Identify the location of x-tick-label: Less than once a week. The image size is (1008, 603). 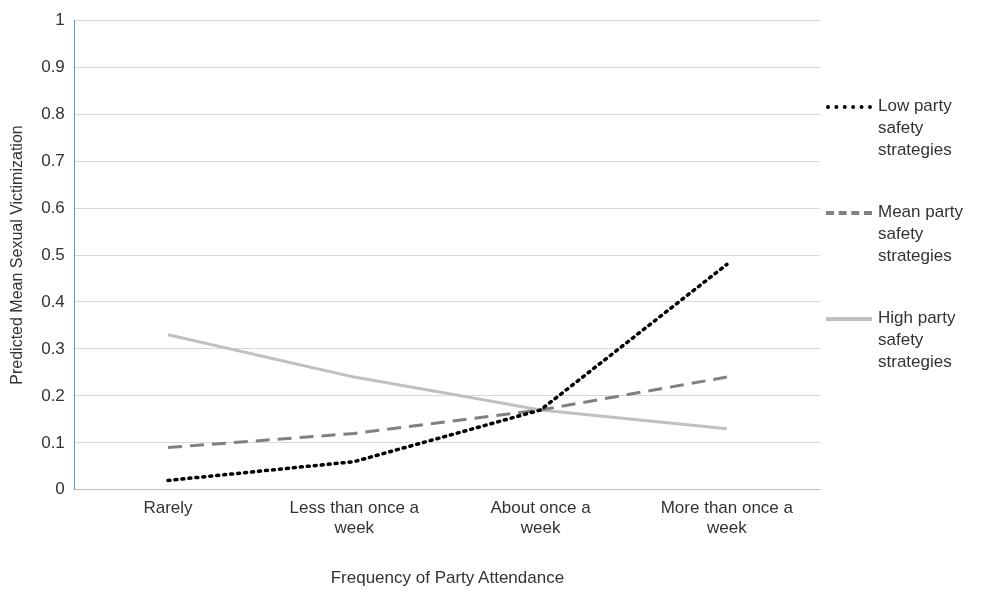
(354, 517).